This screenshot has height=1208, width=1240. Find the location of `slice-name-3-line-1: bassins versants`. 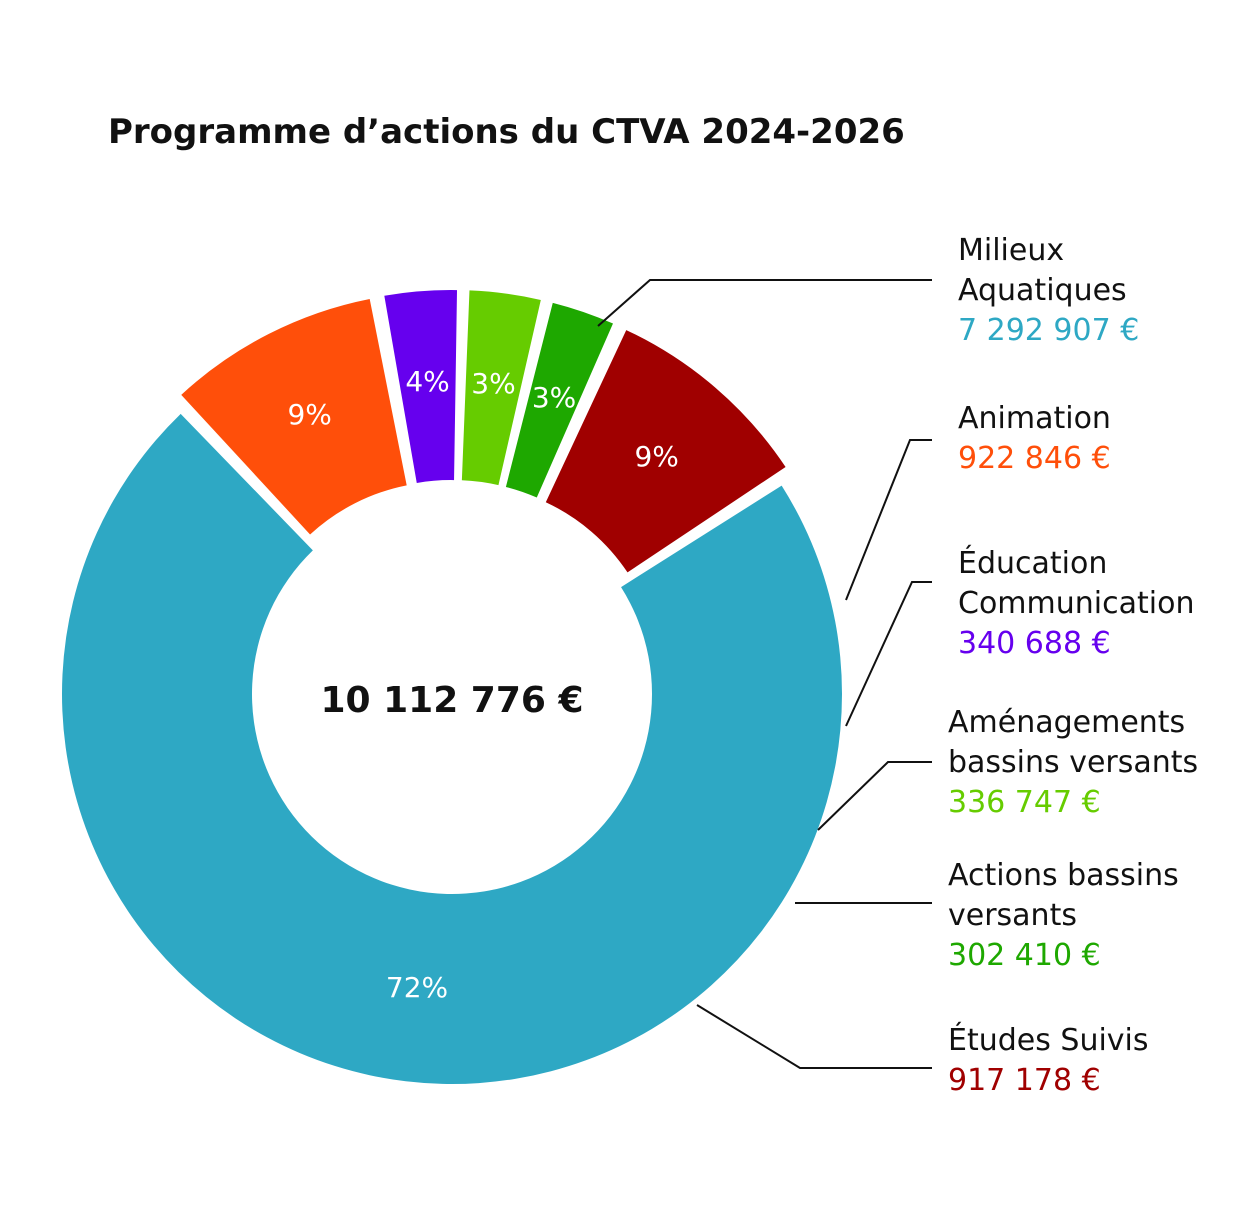

slice-name-3-line-1: bassins versants is located at coordinates (1073, 762).